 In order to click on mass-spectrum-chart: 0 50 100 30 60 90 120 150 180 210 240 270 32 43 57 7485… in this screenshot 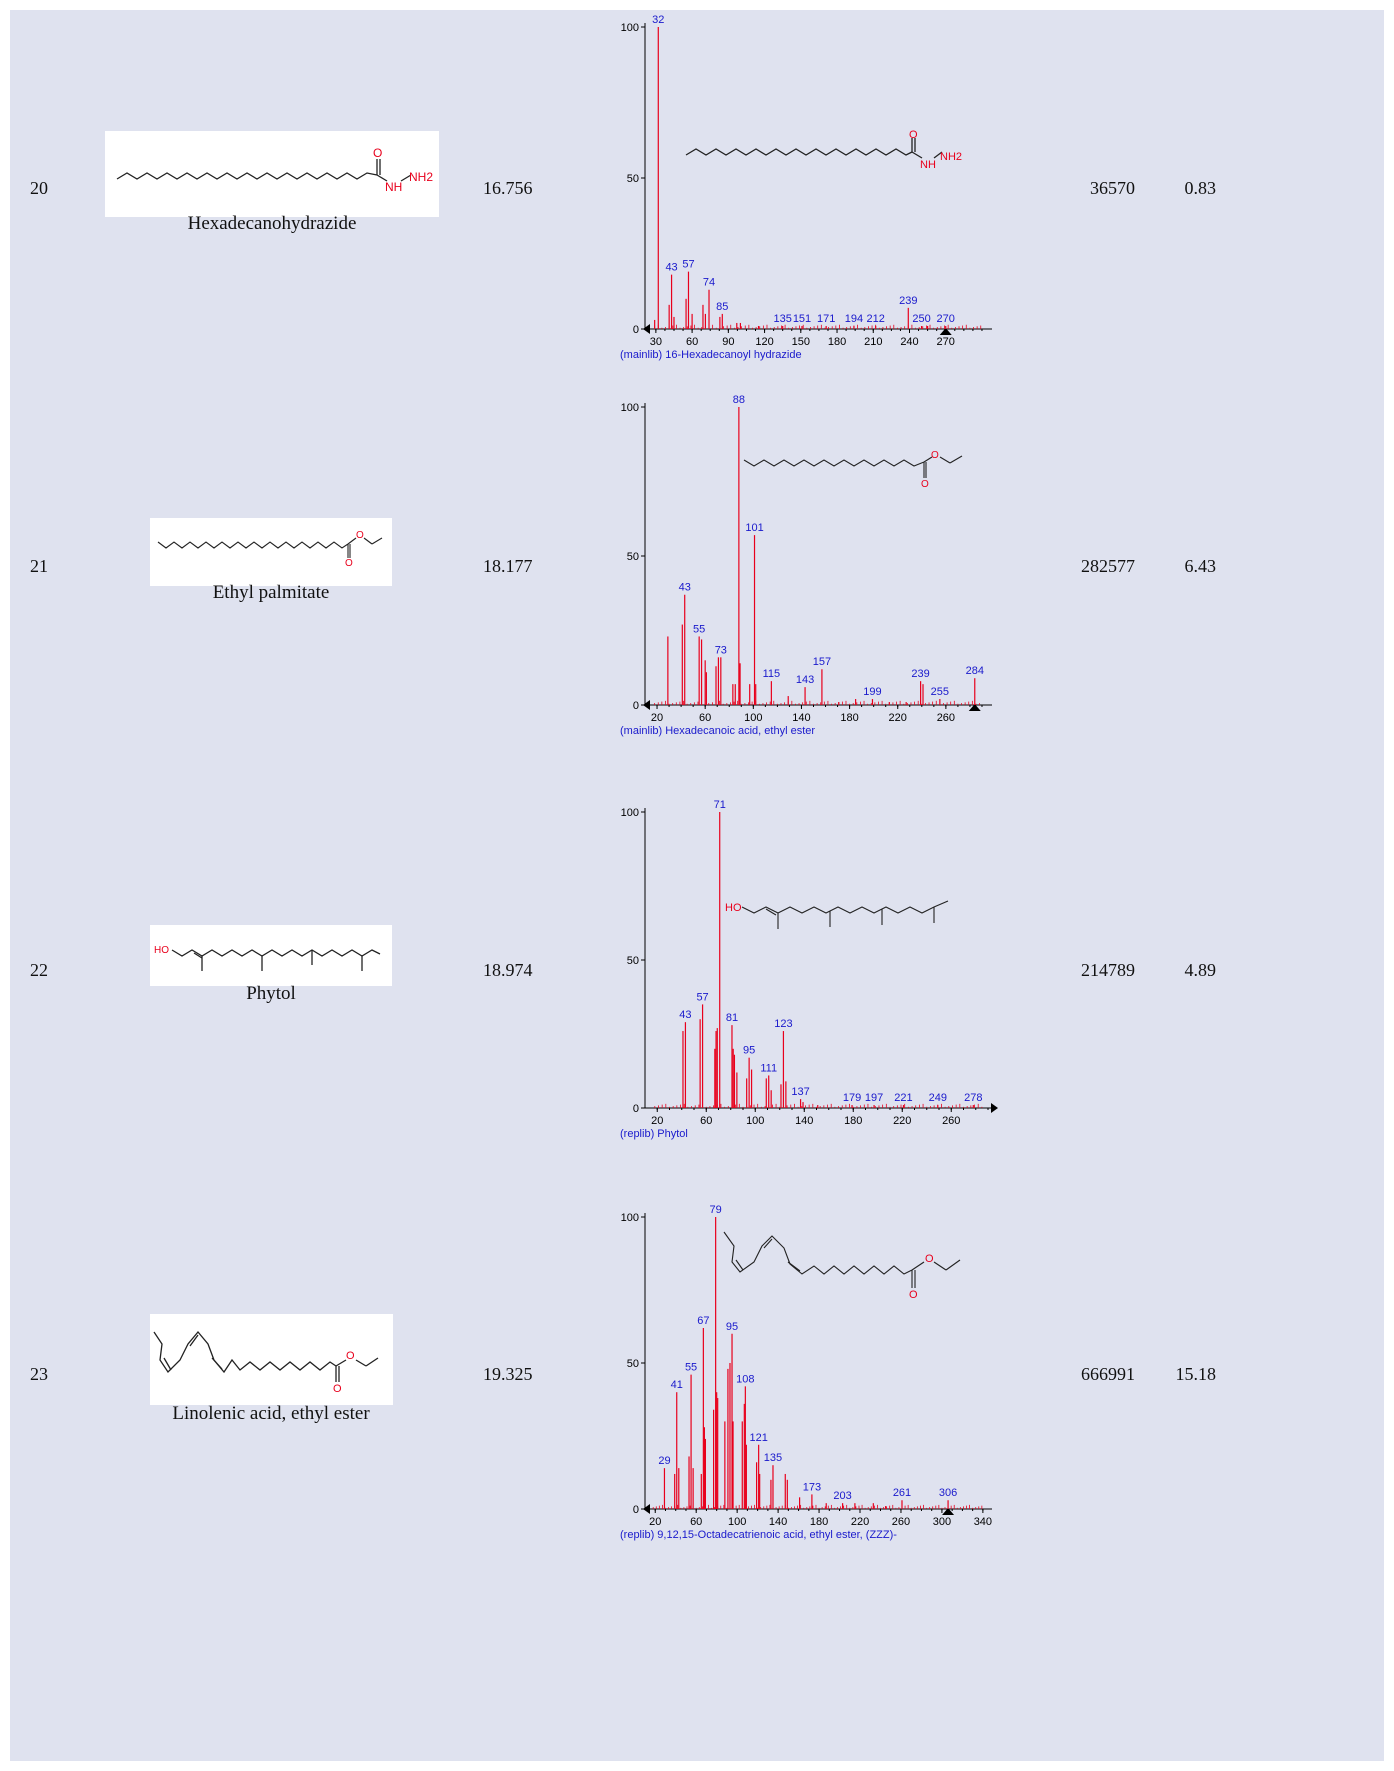, I will do `click(806, 187)`.